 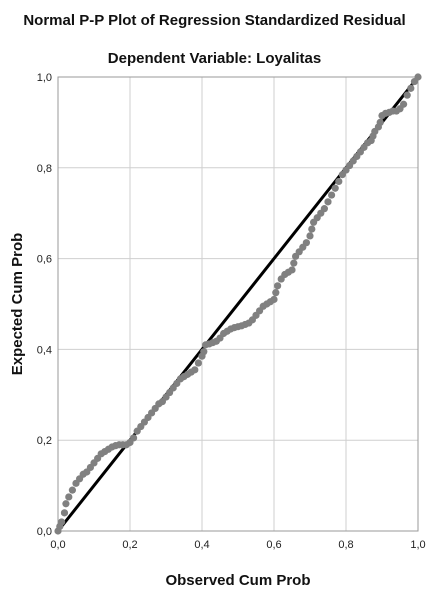 I want to click on y-tick-label: 0,2, so click(x=44, y=441).